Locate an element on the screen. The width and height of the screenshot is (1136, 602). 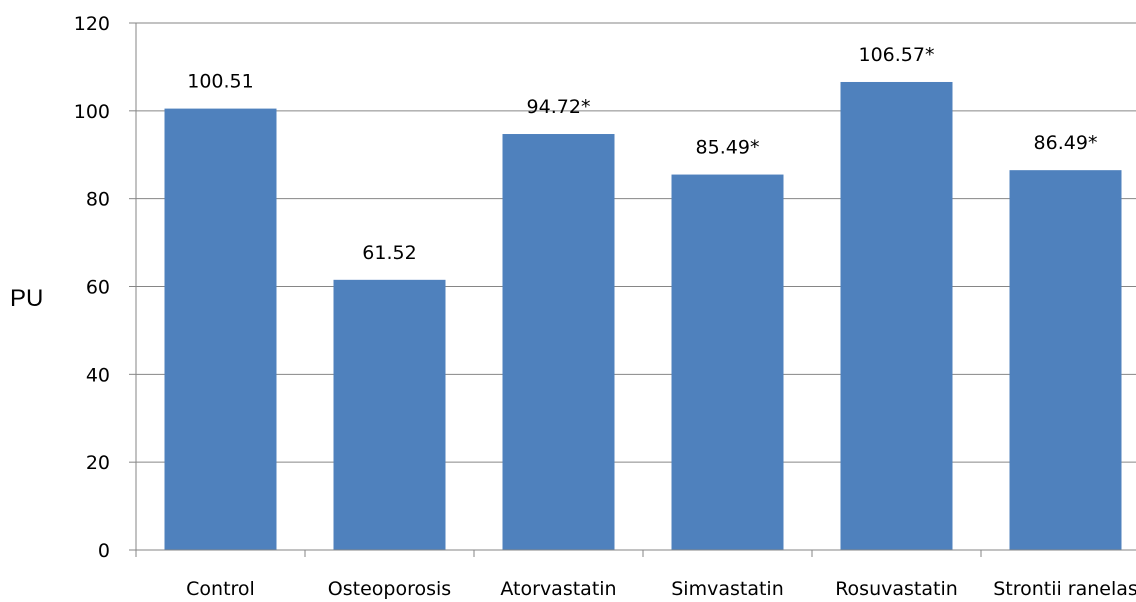
bar-osteoporosis is located at coordinates (389, 414).